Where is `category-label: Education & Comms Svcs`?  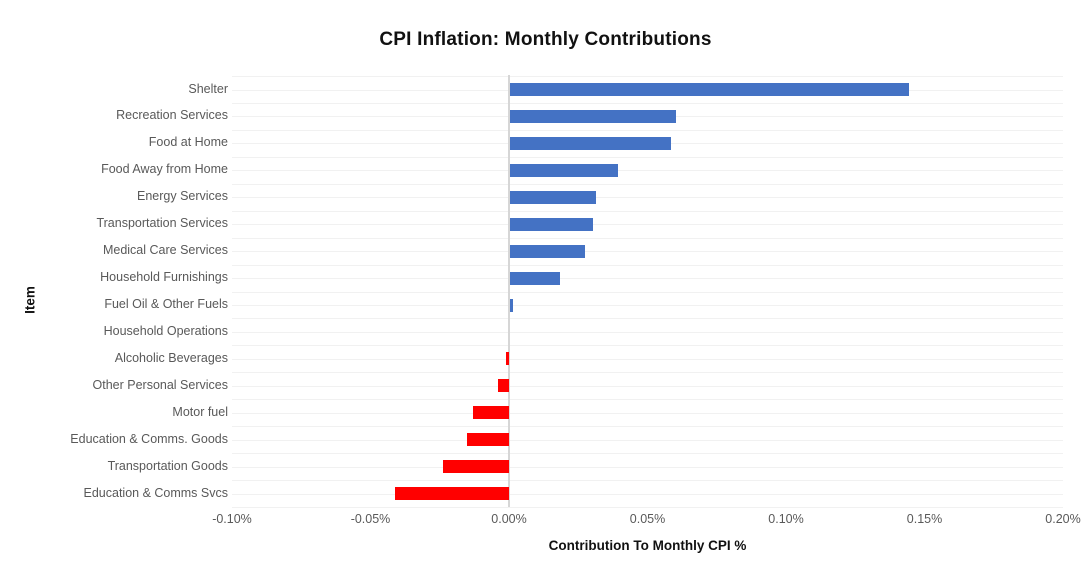
category-label: Education & Comms Svcs is located at coordinates (156, 492).